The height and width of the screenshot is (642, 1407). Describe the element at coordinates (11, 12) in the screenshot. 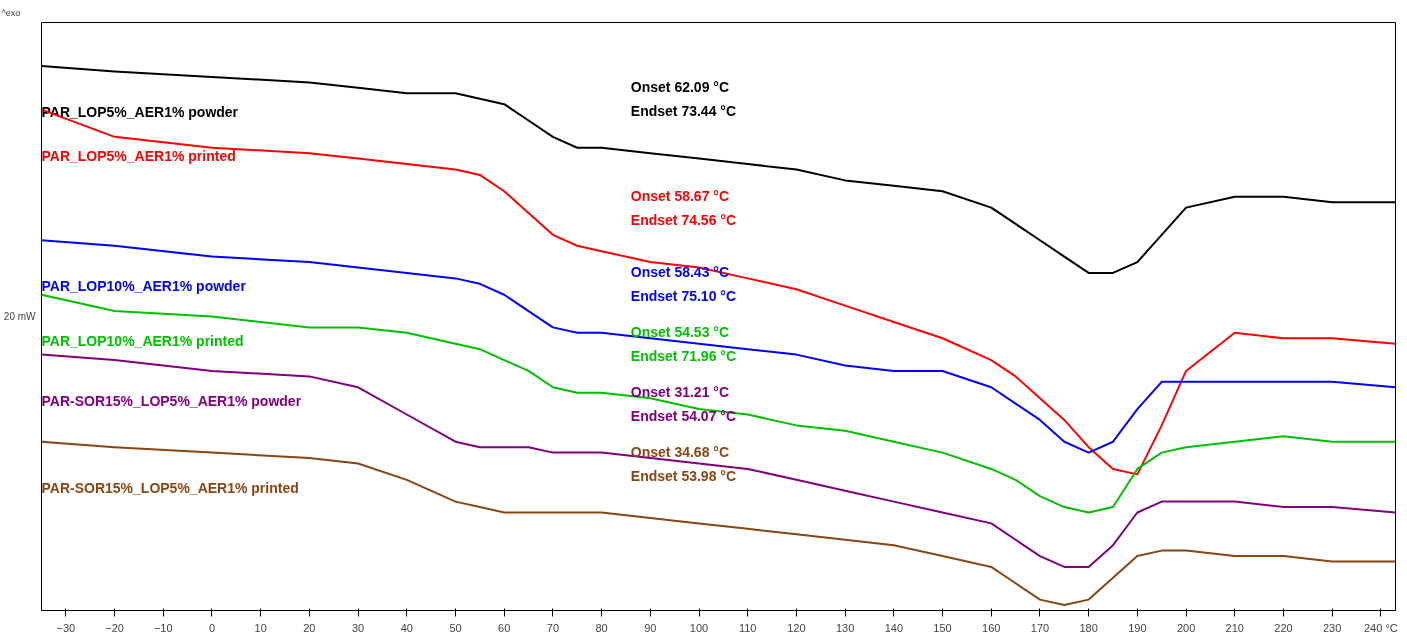

I see `text: ^exo` at that location.